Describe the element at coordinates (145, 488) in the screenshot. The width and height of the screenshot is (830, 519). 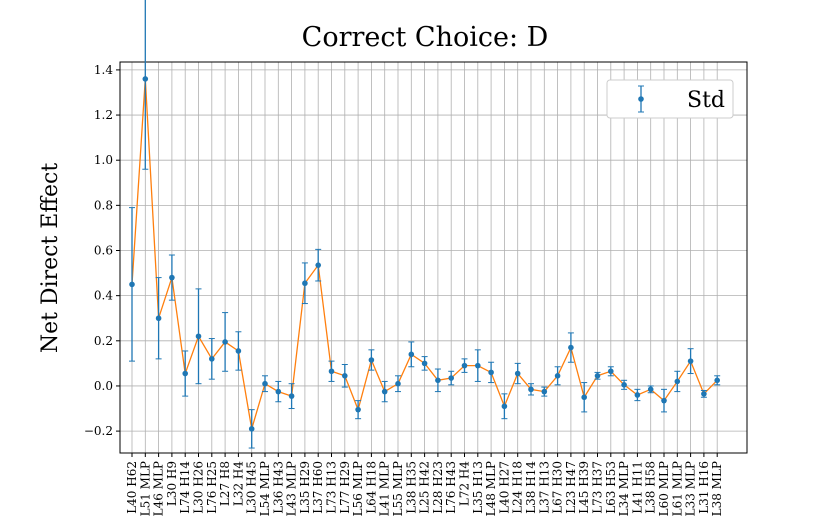
I see `x-tick-label: L51 MLP` at that location.